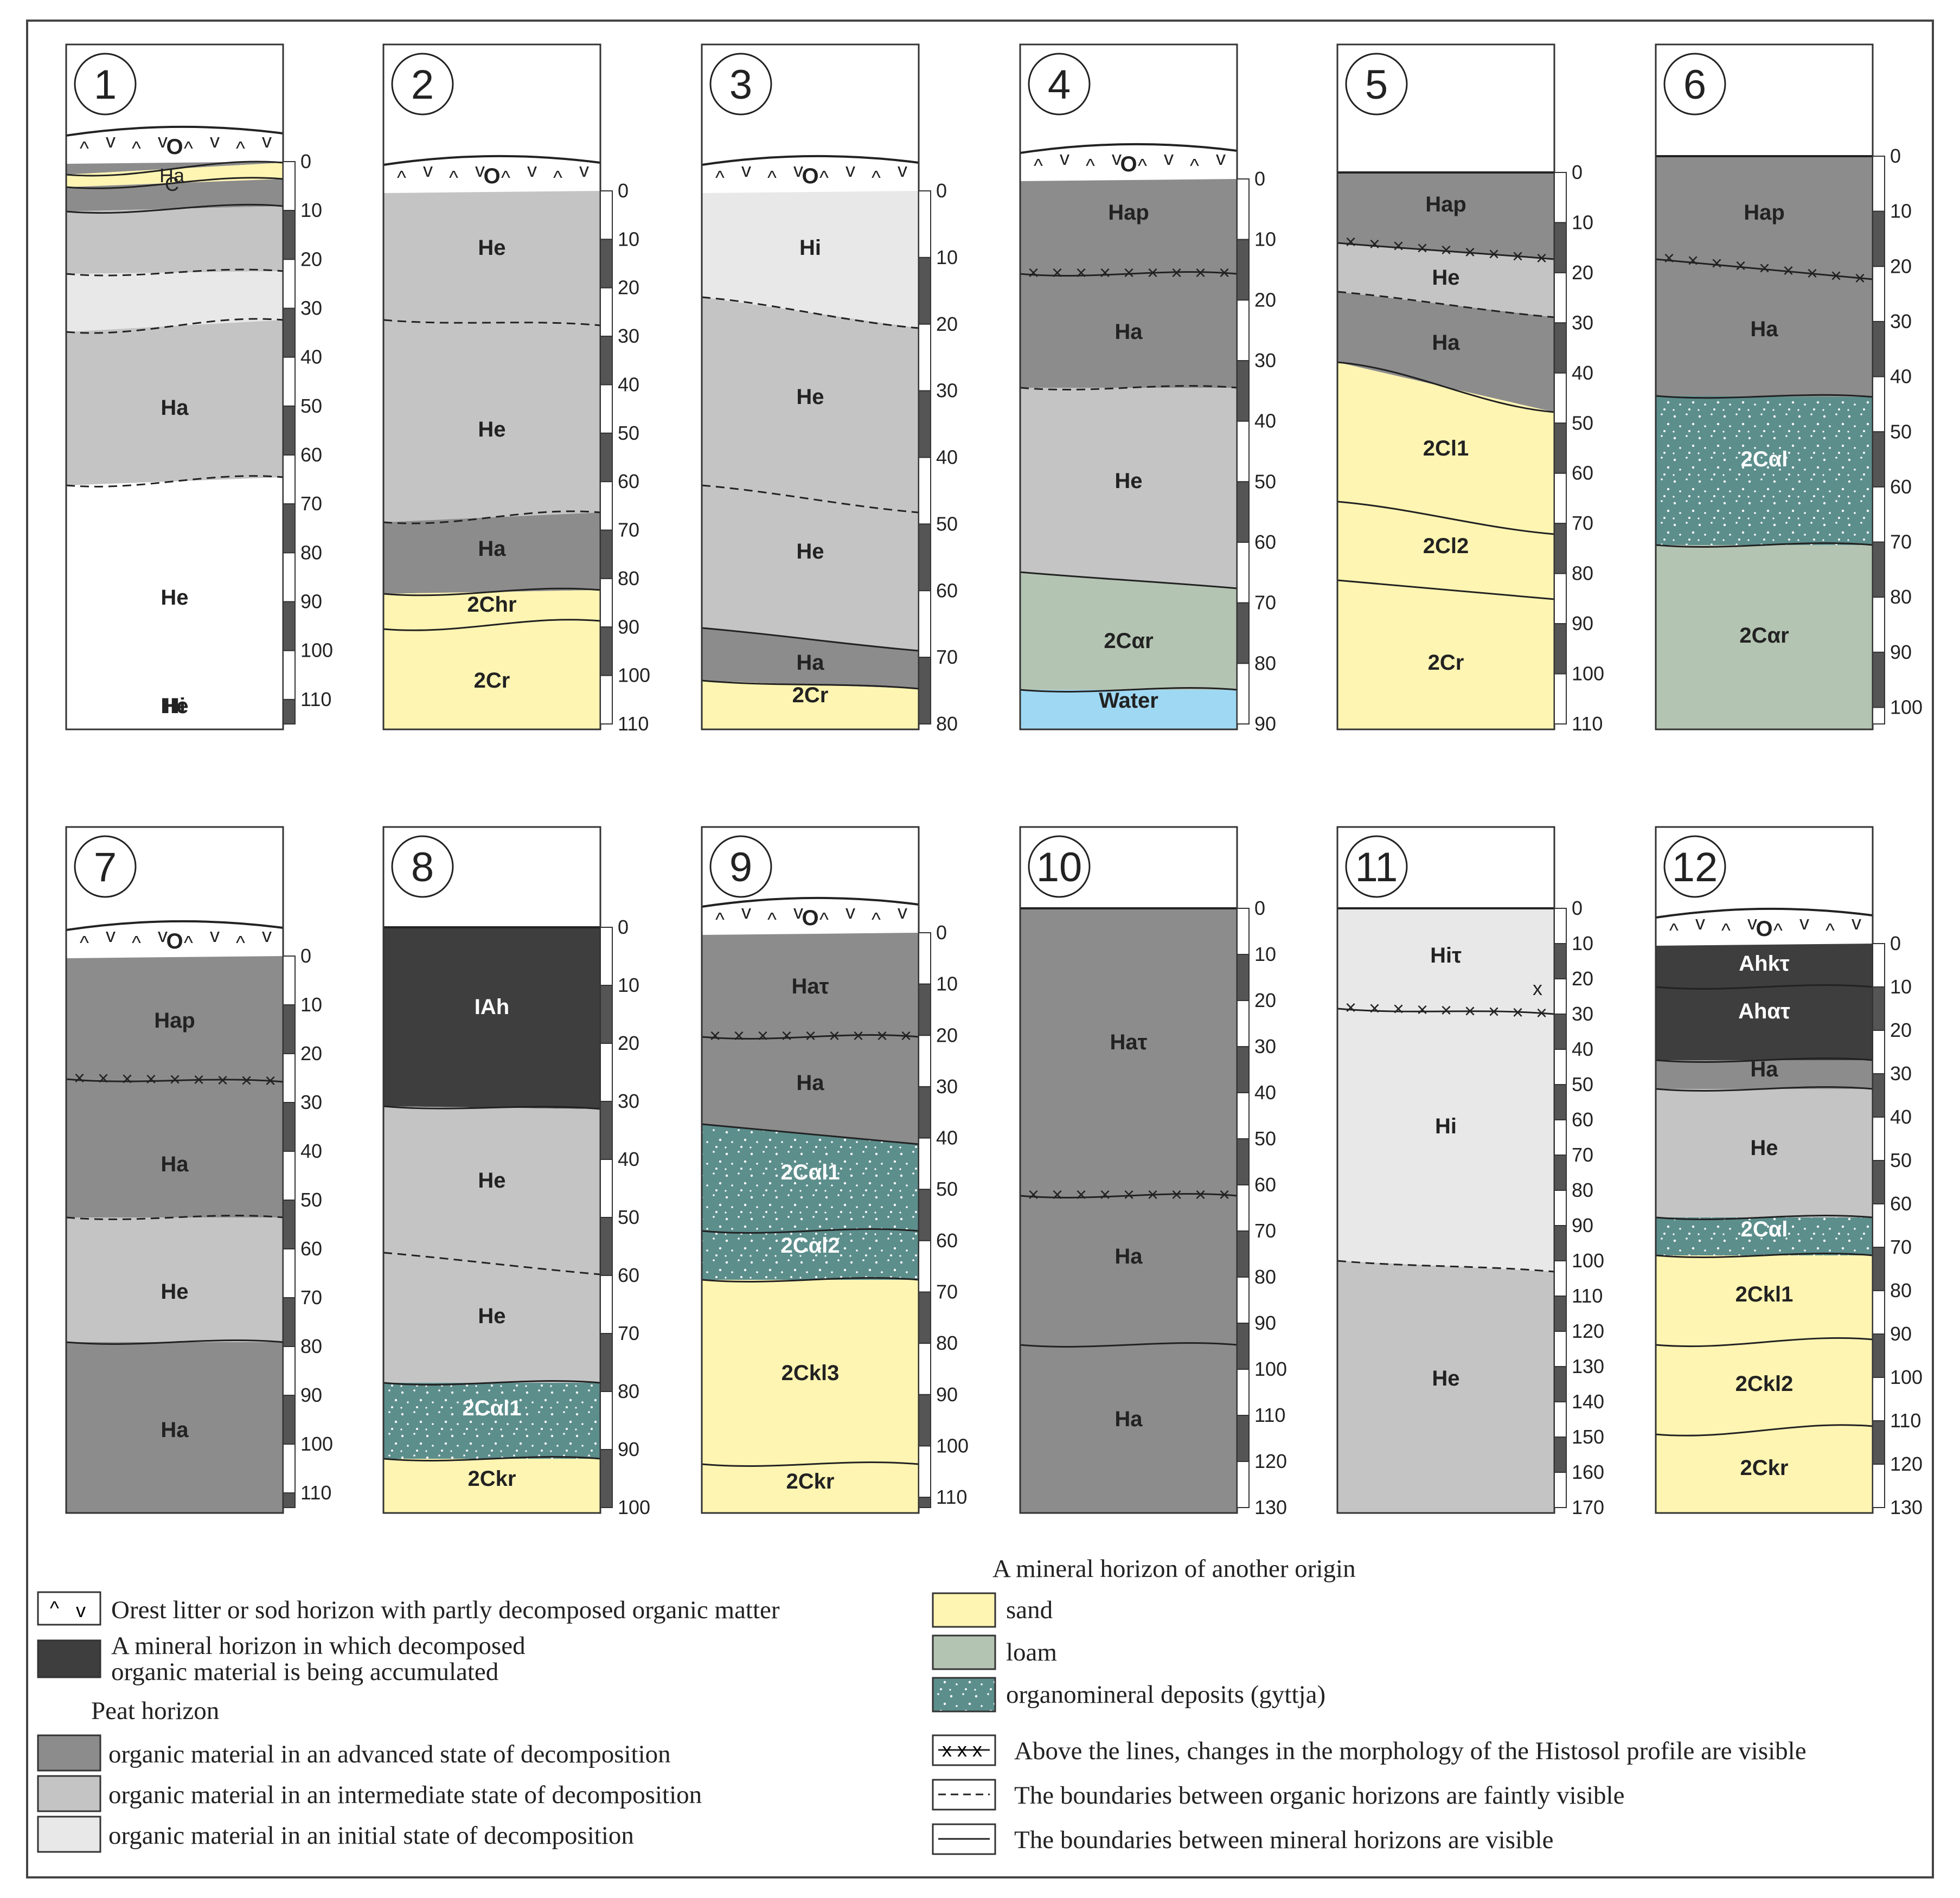  I want to click on horizon-mineral_accum, so click(1764, 1023).